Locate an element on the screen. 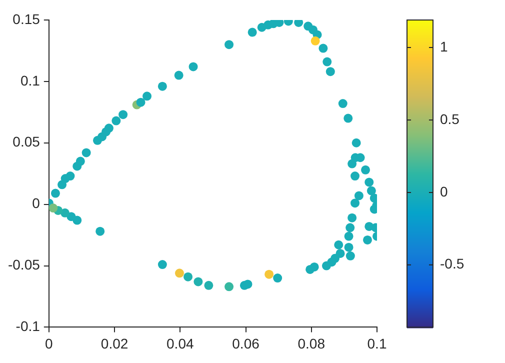 The image size is (505, 363). color-bar-label: -0.5 is located at coordinates (452, 264).